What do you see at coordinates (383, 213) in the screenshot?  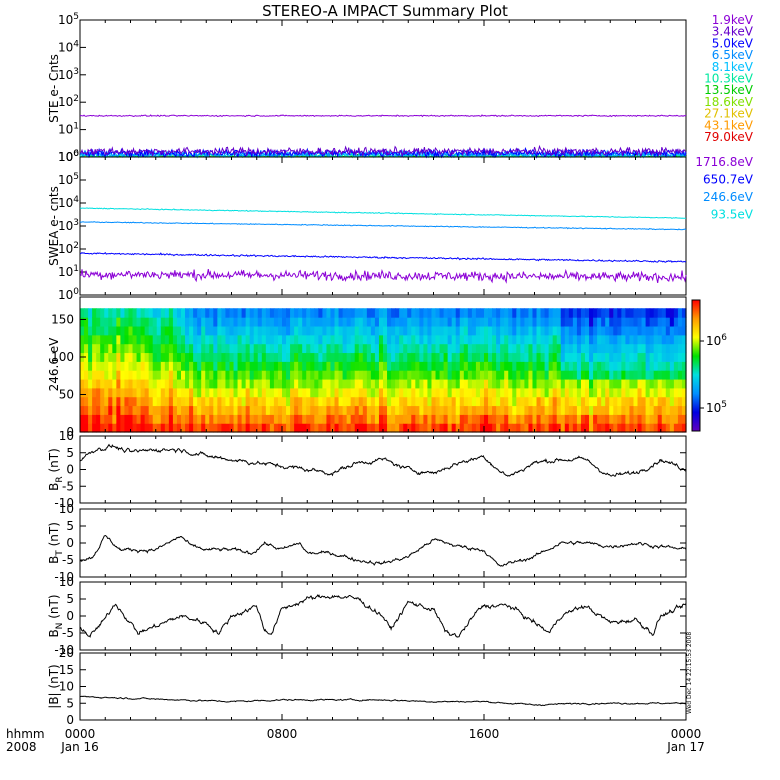 I see `series-line-93.5eV` at bounding box center [383, 213].